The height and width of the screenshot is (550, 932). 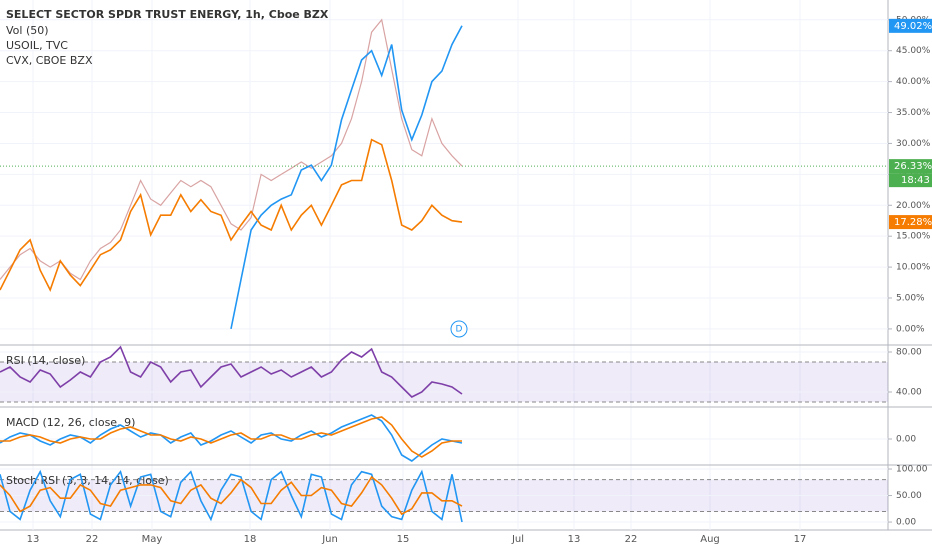 What do you see at coordinates (912, 470) in the screenshot?
I see `y-tick-label: 100.00` at bounding box center [912, 470].